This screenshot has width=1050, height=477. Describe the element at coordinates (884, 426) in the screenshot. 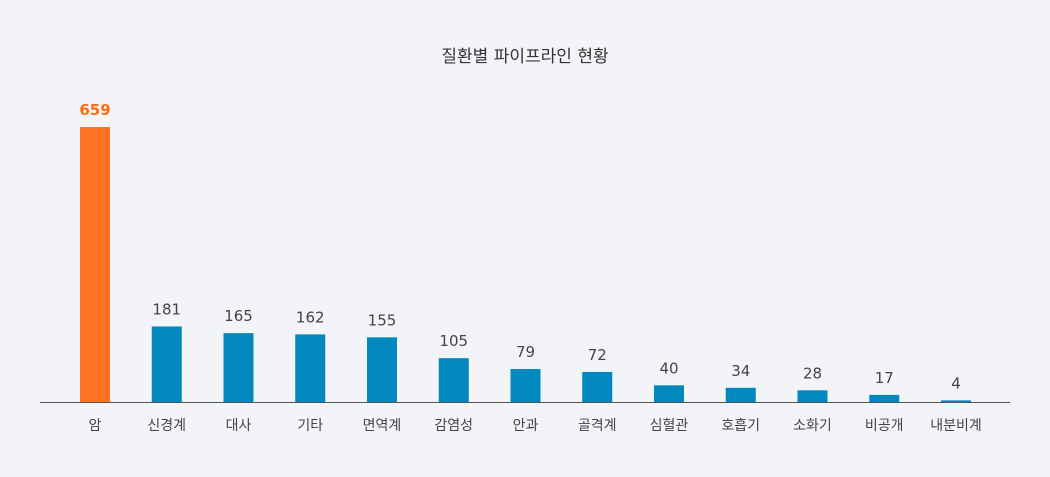

I see `category-label-12: 비공개` at that location.